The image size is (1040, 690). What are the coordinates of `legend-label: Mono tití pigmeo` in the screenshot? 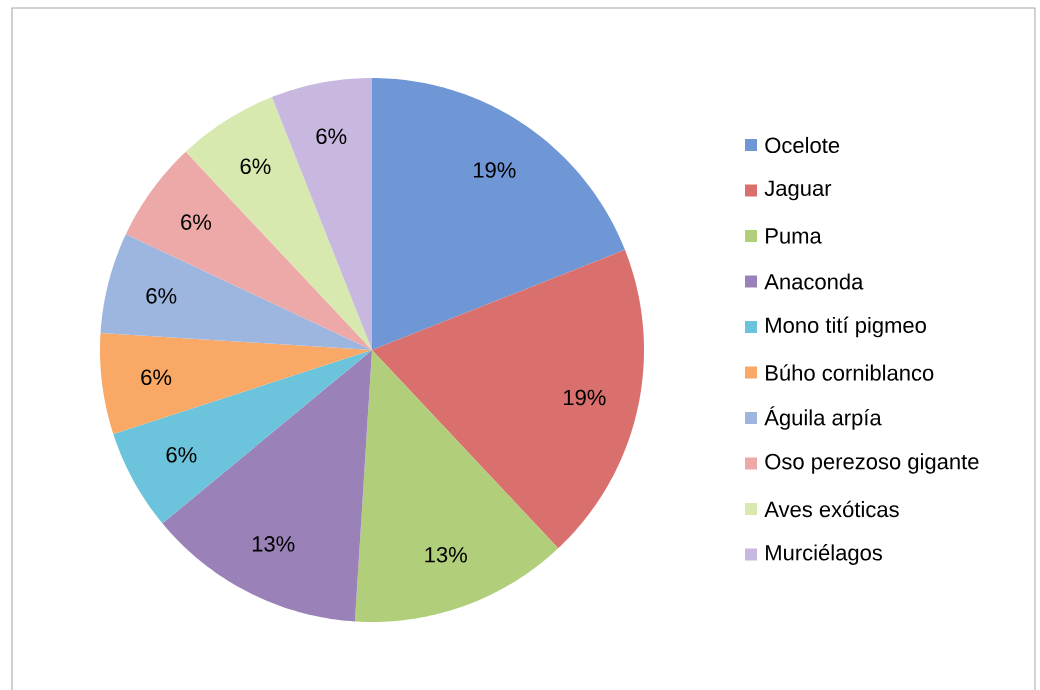 It's located at (846, 327).